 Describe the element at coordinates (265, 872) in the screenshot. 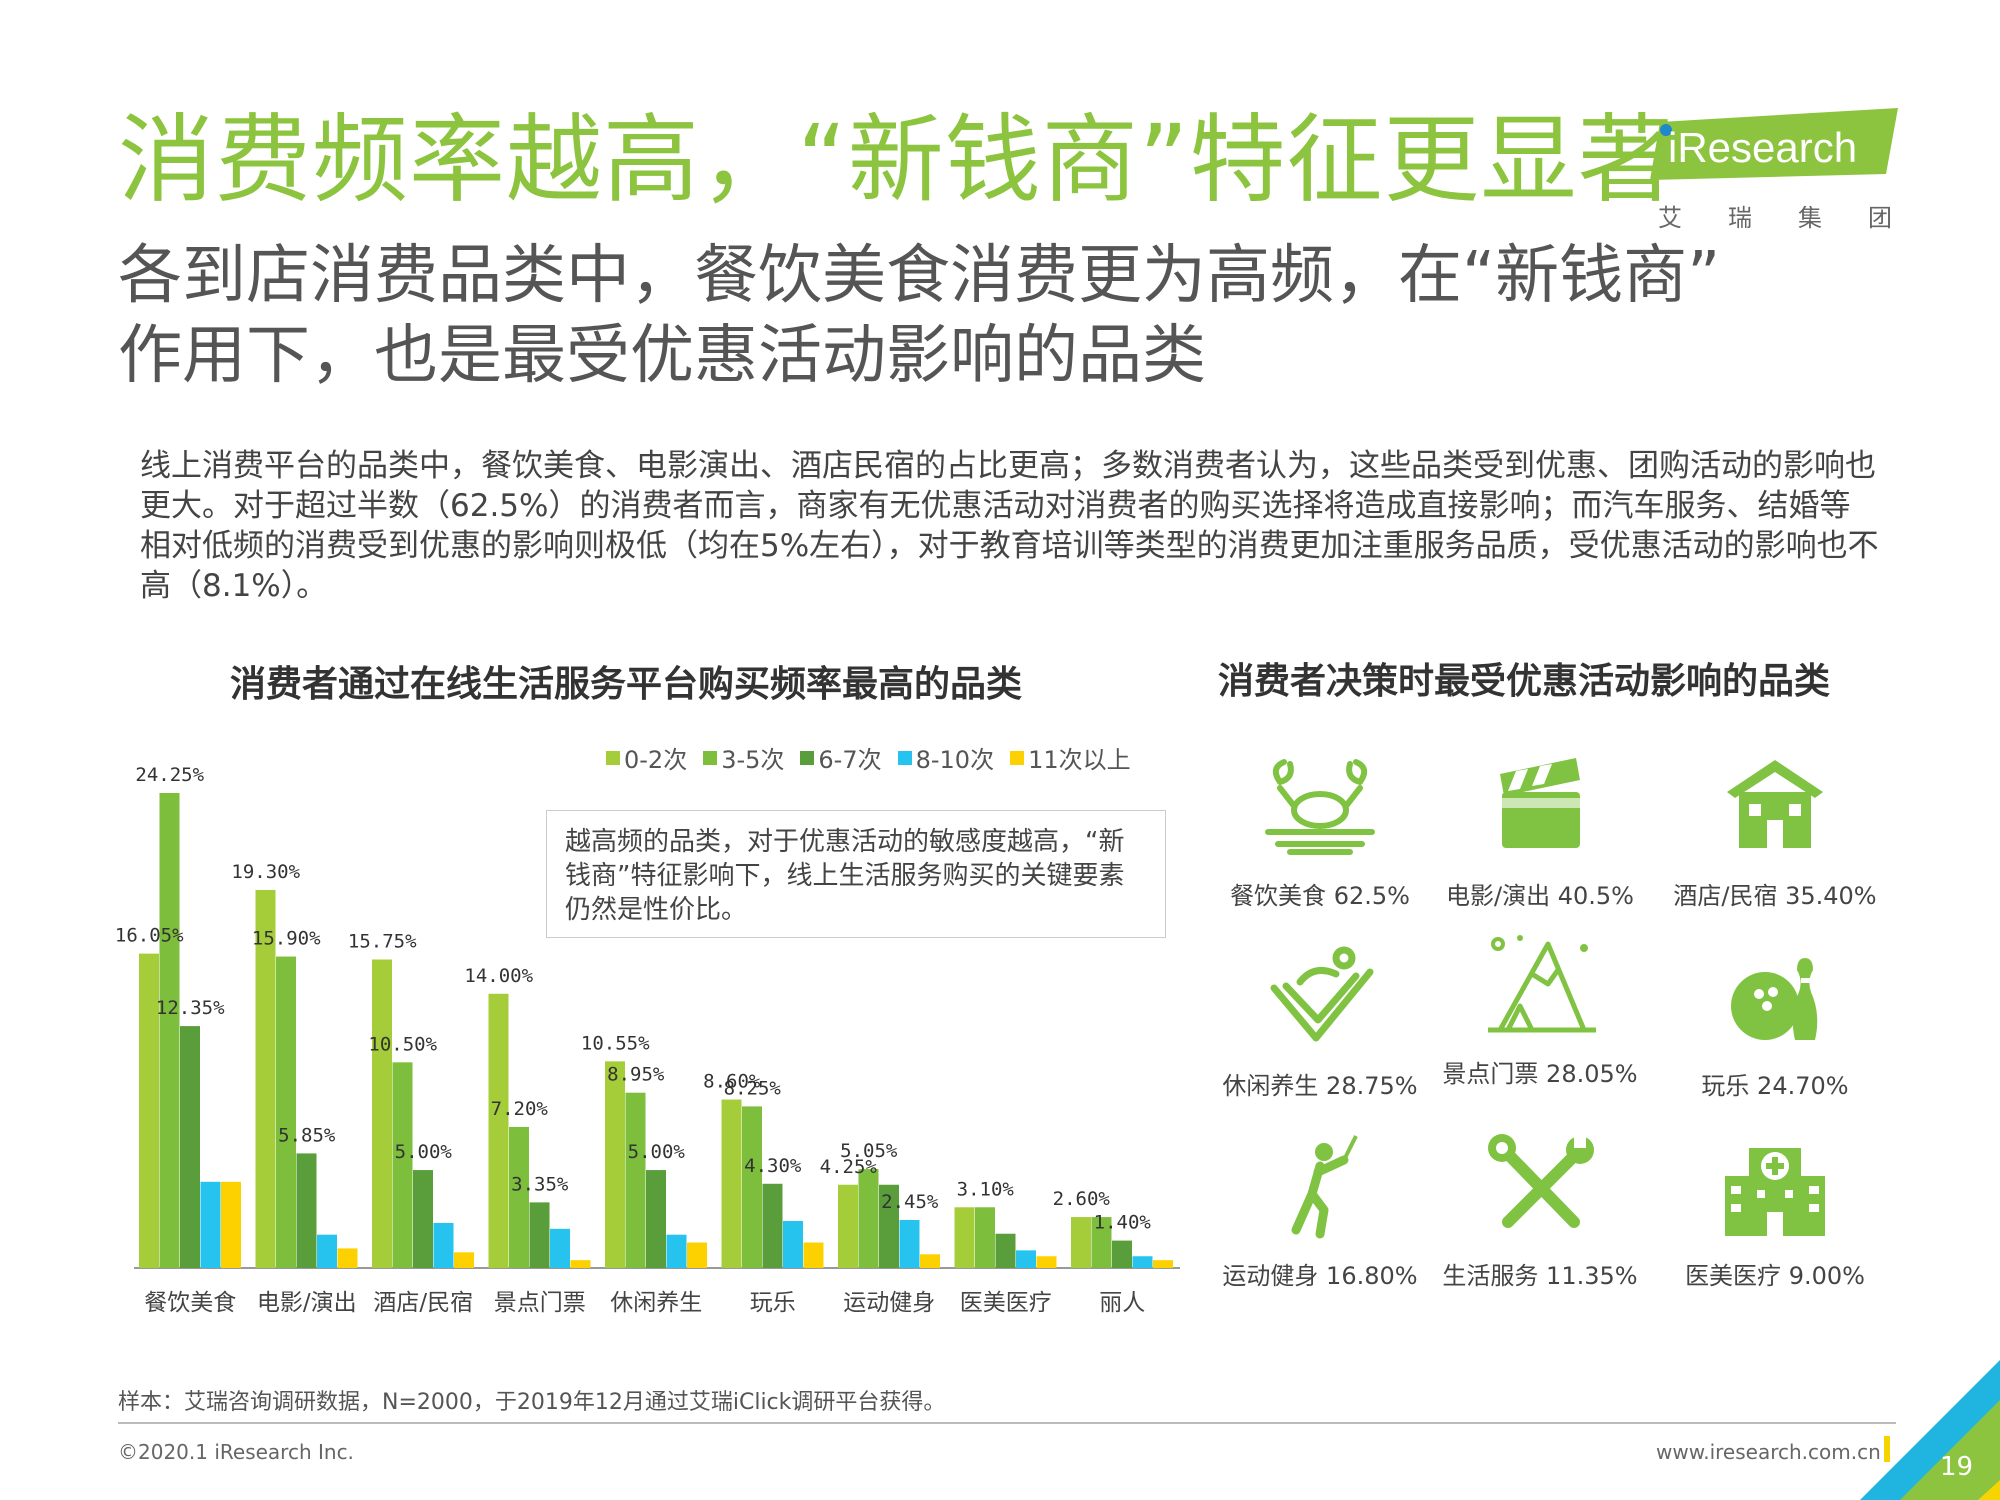

I see `data-label: 19.30%` at that location.